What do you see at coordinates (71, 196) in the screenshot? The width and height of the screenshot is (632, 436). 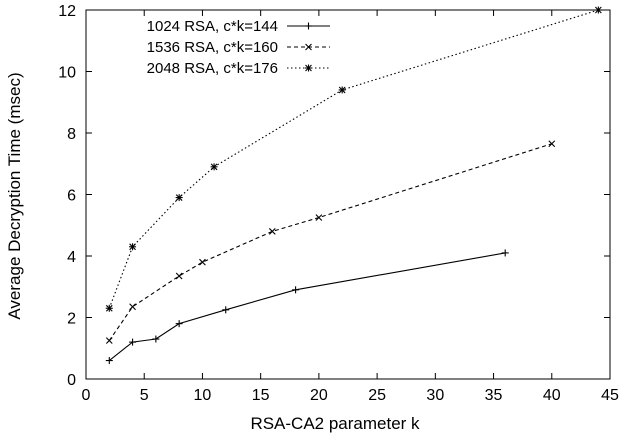 I see `y-tick-label: 6` at bounding box center [71, 196].